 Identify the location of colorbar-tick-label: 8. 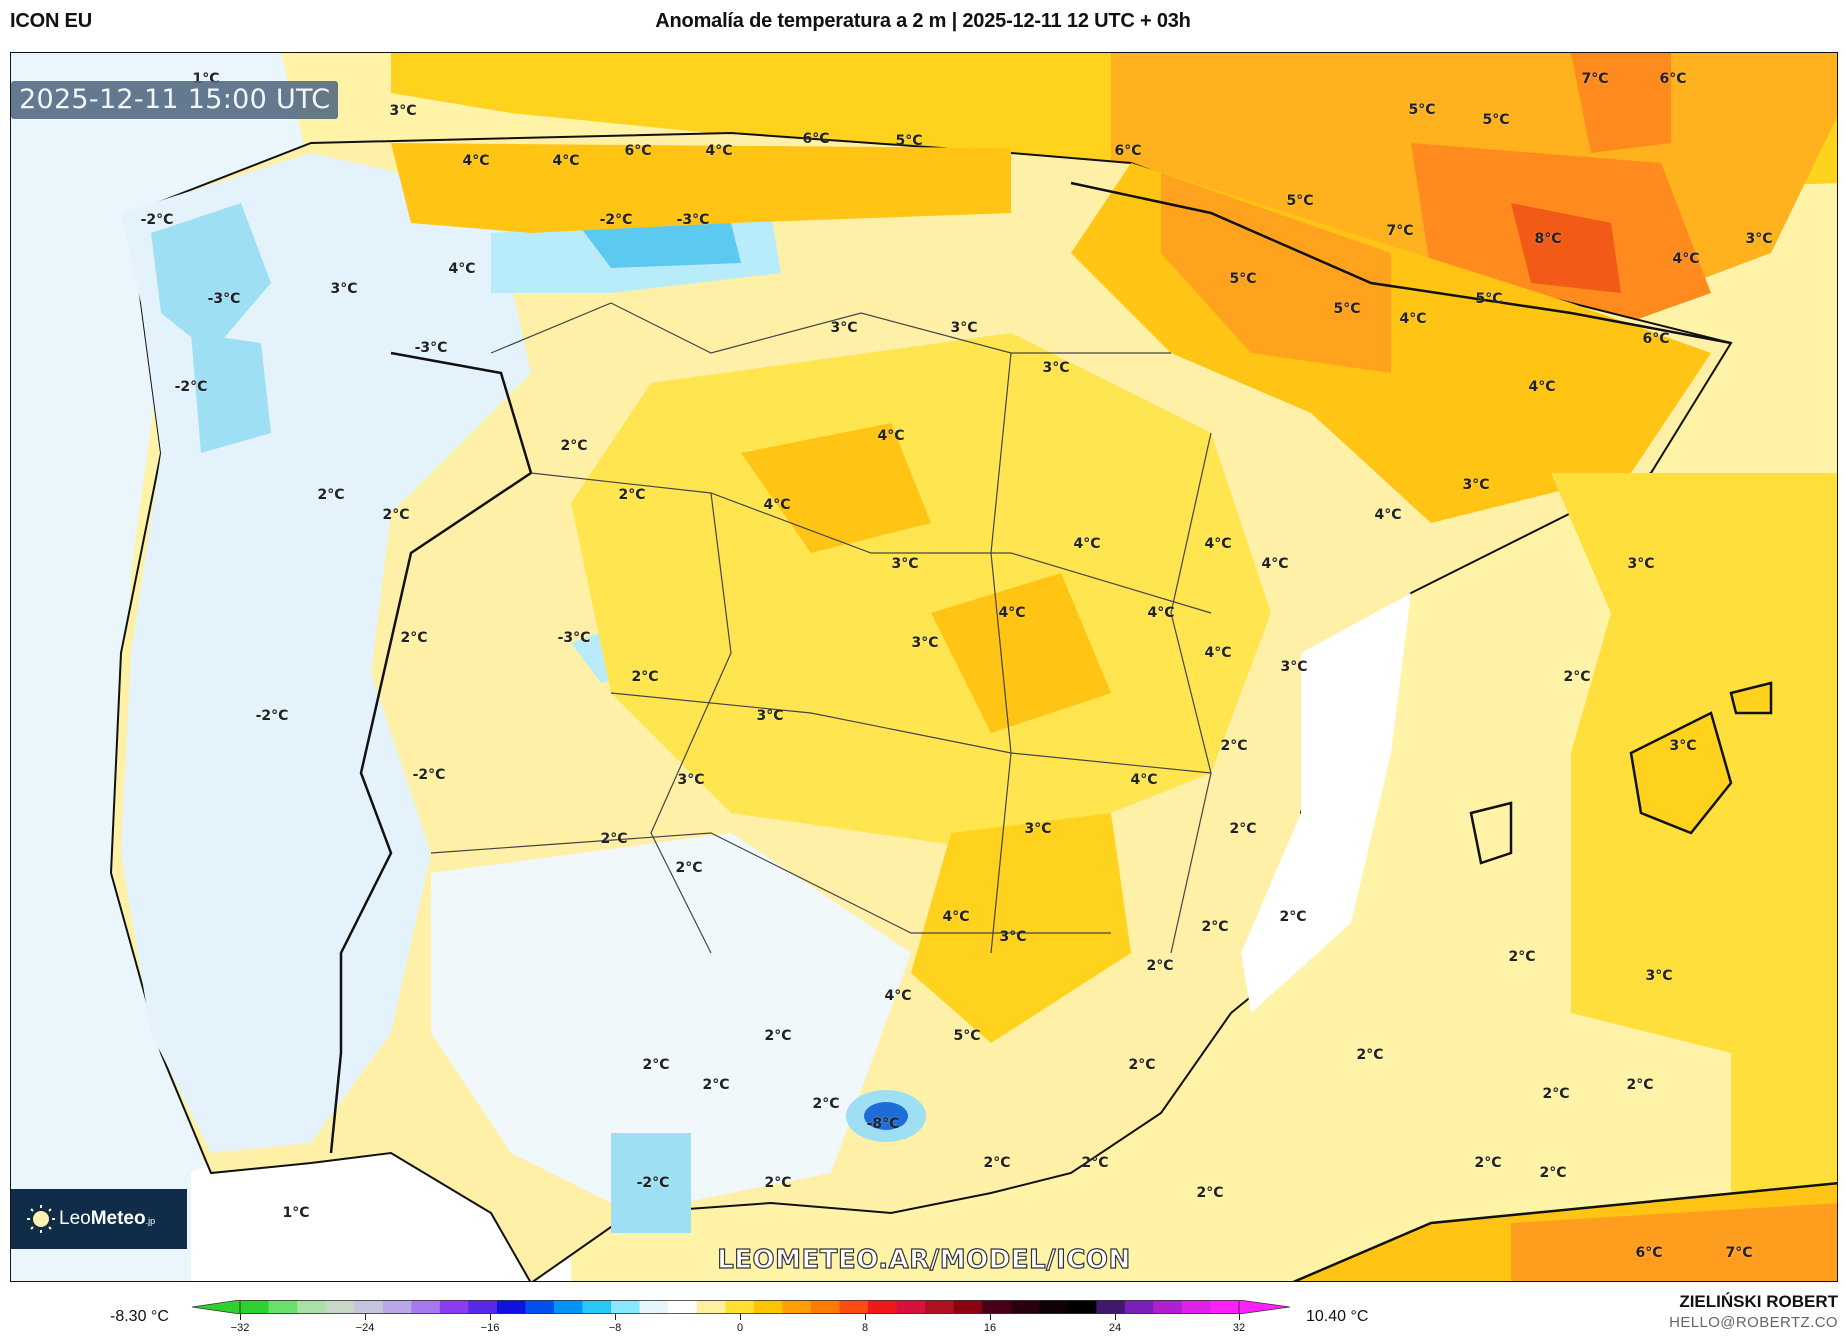
(865, 1328).